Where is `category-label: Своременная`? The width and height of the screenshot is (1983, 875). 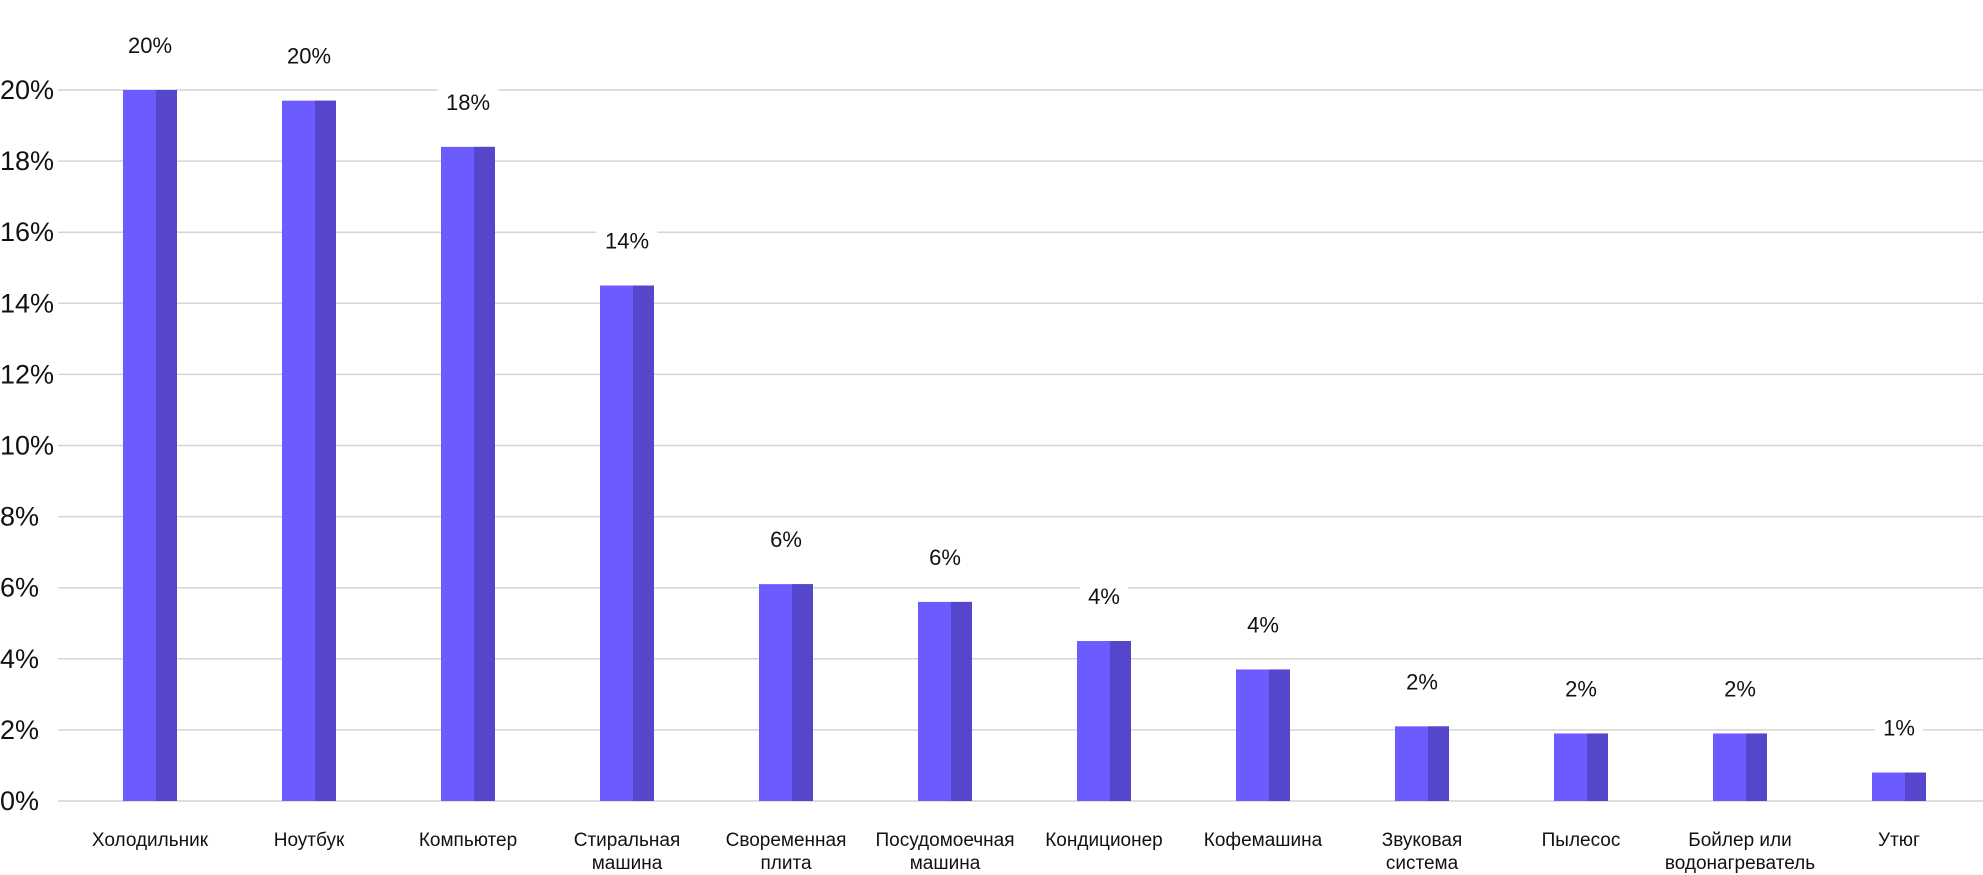
category-label: Своременная is located at coordinates (786, 840).